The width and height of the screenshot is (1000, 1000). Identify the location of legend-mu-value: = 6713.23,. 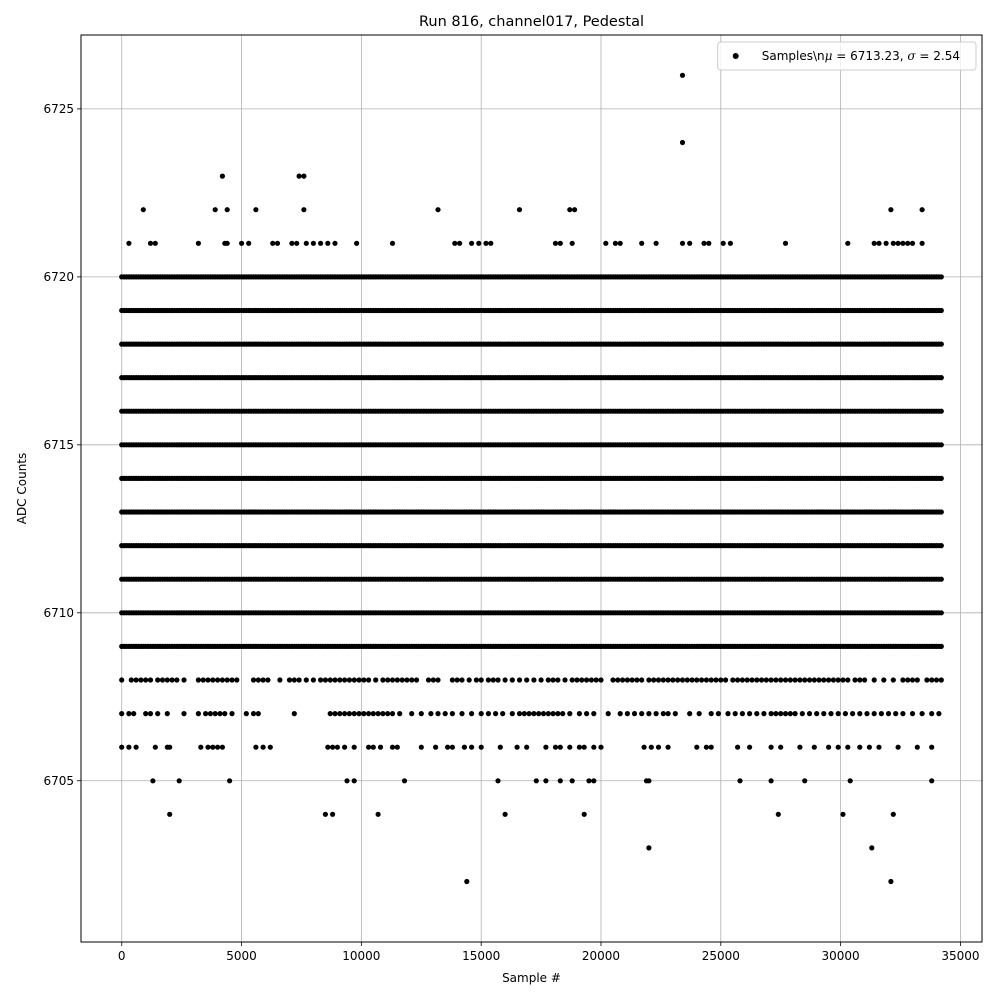
(869, 56).